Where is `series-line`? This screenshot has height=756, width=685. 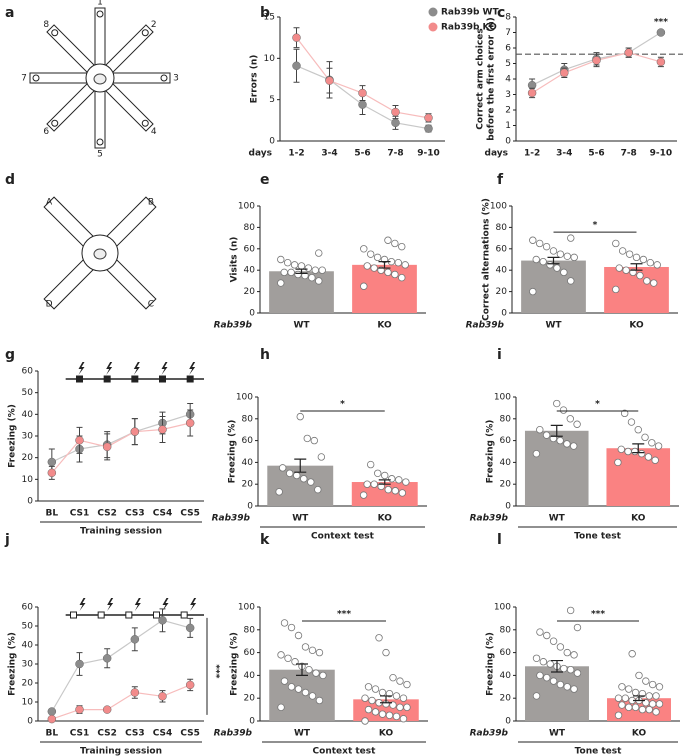
series-line is located at coordinates (121, 438).